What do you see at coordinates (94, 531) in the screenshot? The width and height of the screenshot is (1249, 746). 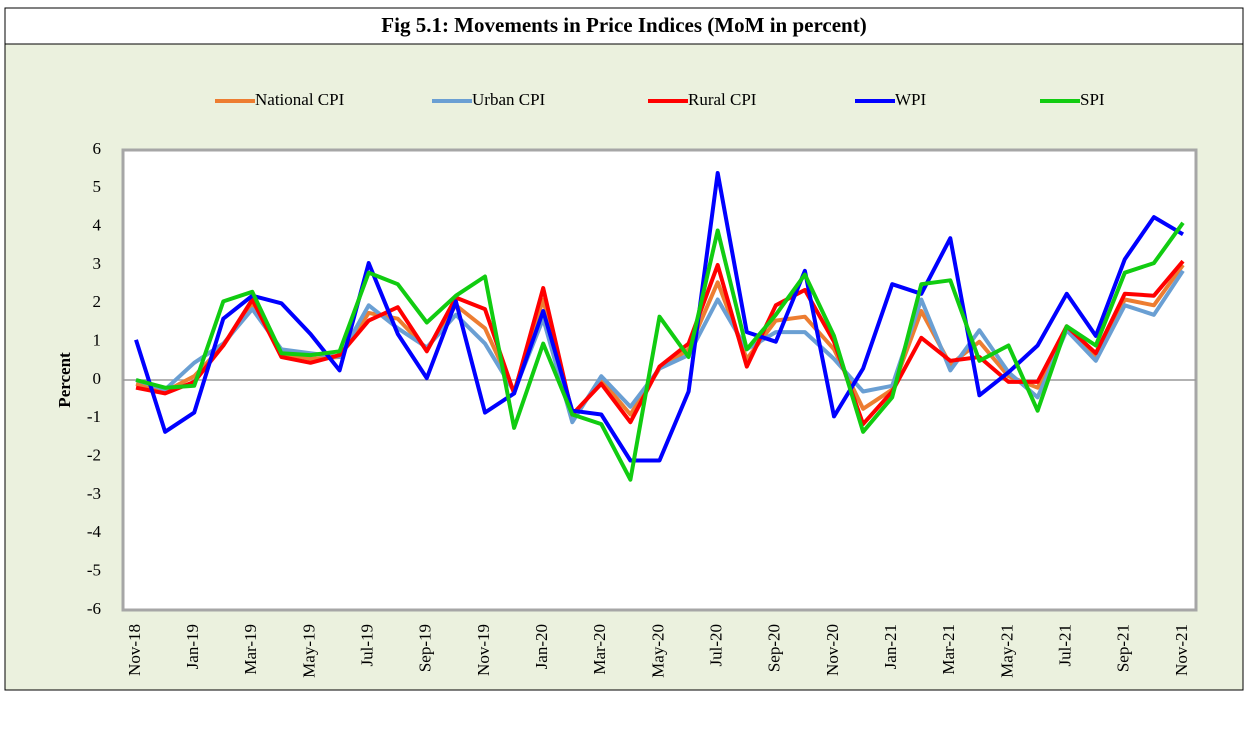 I see `y-tick-label: -4` at bounding box center [94, 531].